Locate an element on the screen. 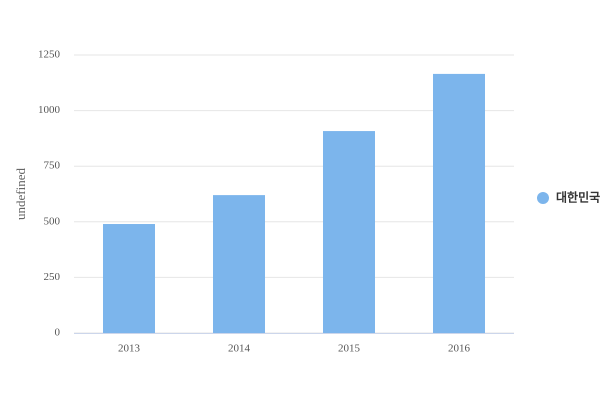 This screenshot has width=600, height=400. y-tick-label: 1000 is located at coordinates (49, 110).